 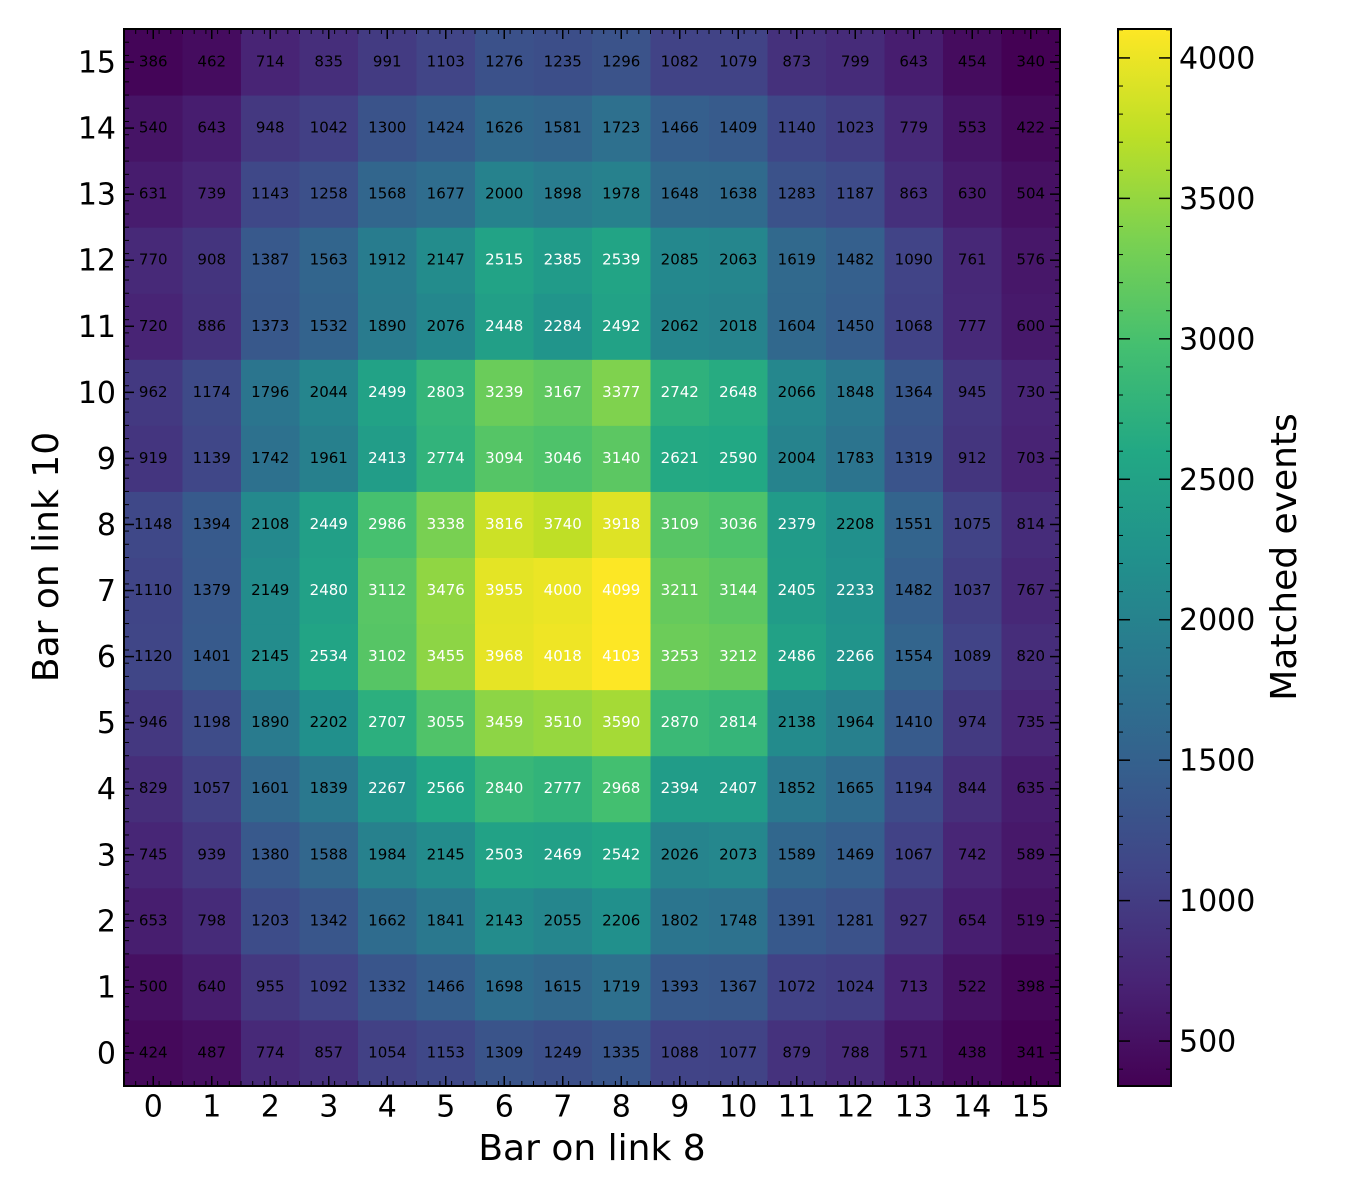 I want to click on cell-label: 1978, so click(x=621, y=194).